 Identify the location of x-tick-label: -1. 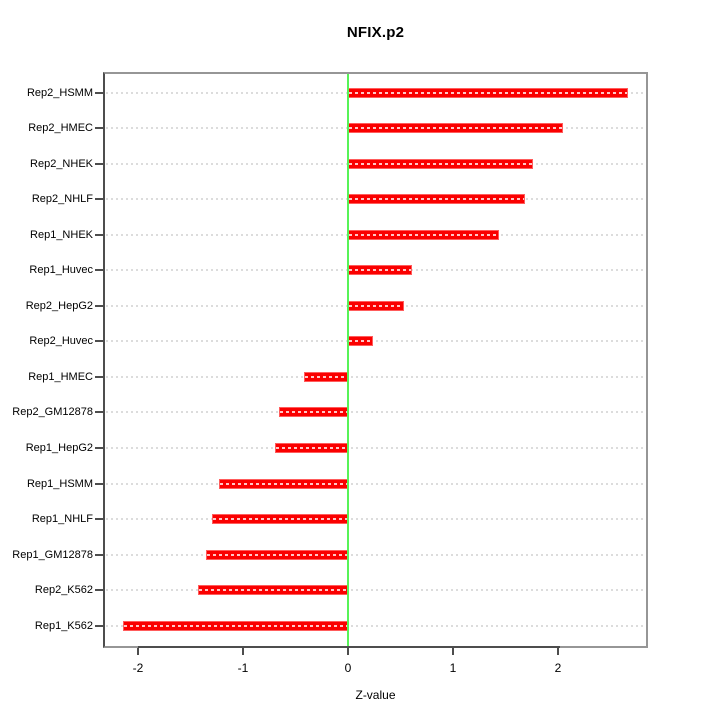
(243, 668).